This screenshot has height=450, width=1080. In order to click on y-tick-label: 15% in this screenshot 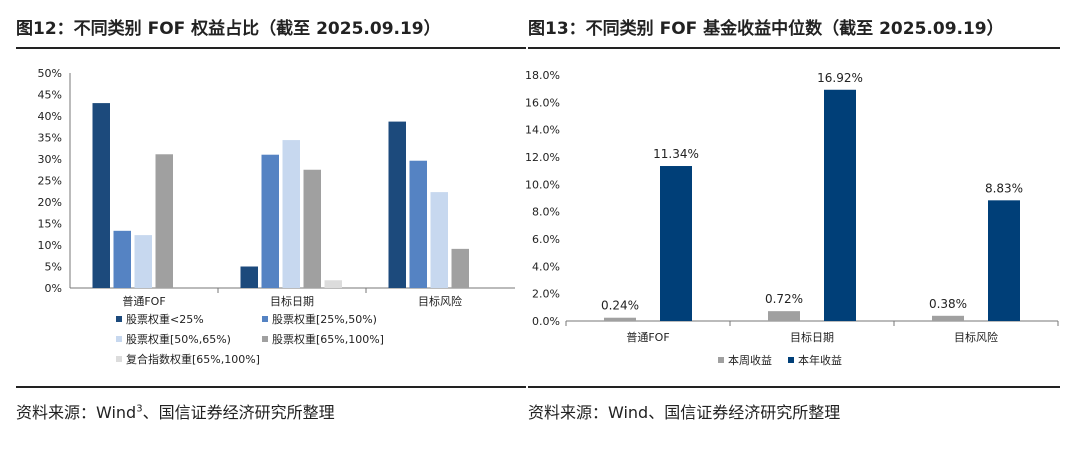, I will do `click(50, 224)`.